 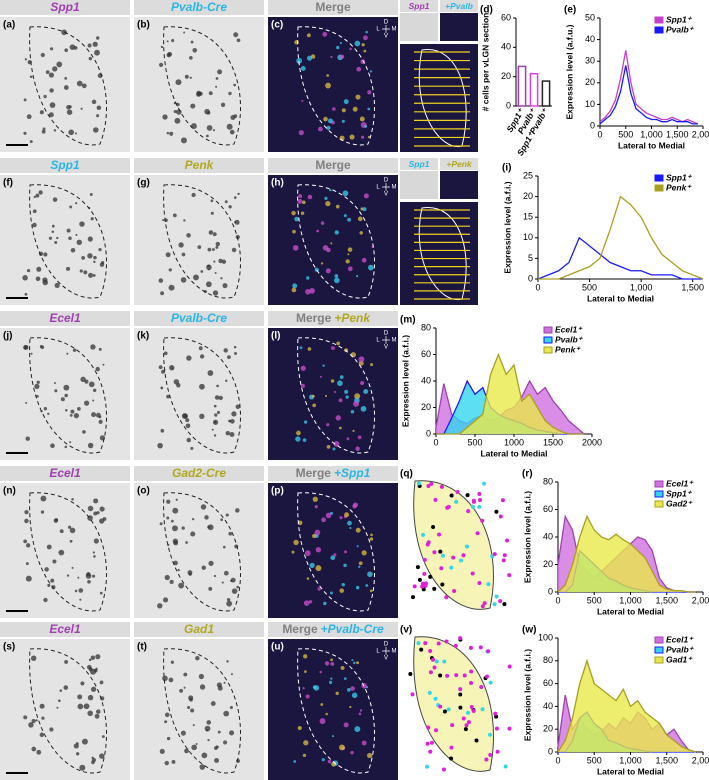 What do you see at coordinates (589, 287) in the screenshot?
I see `x-tick-label: 500` at bounding box center [589, 287].